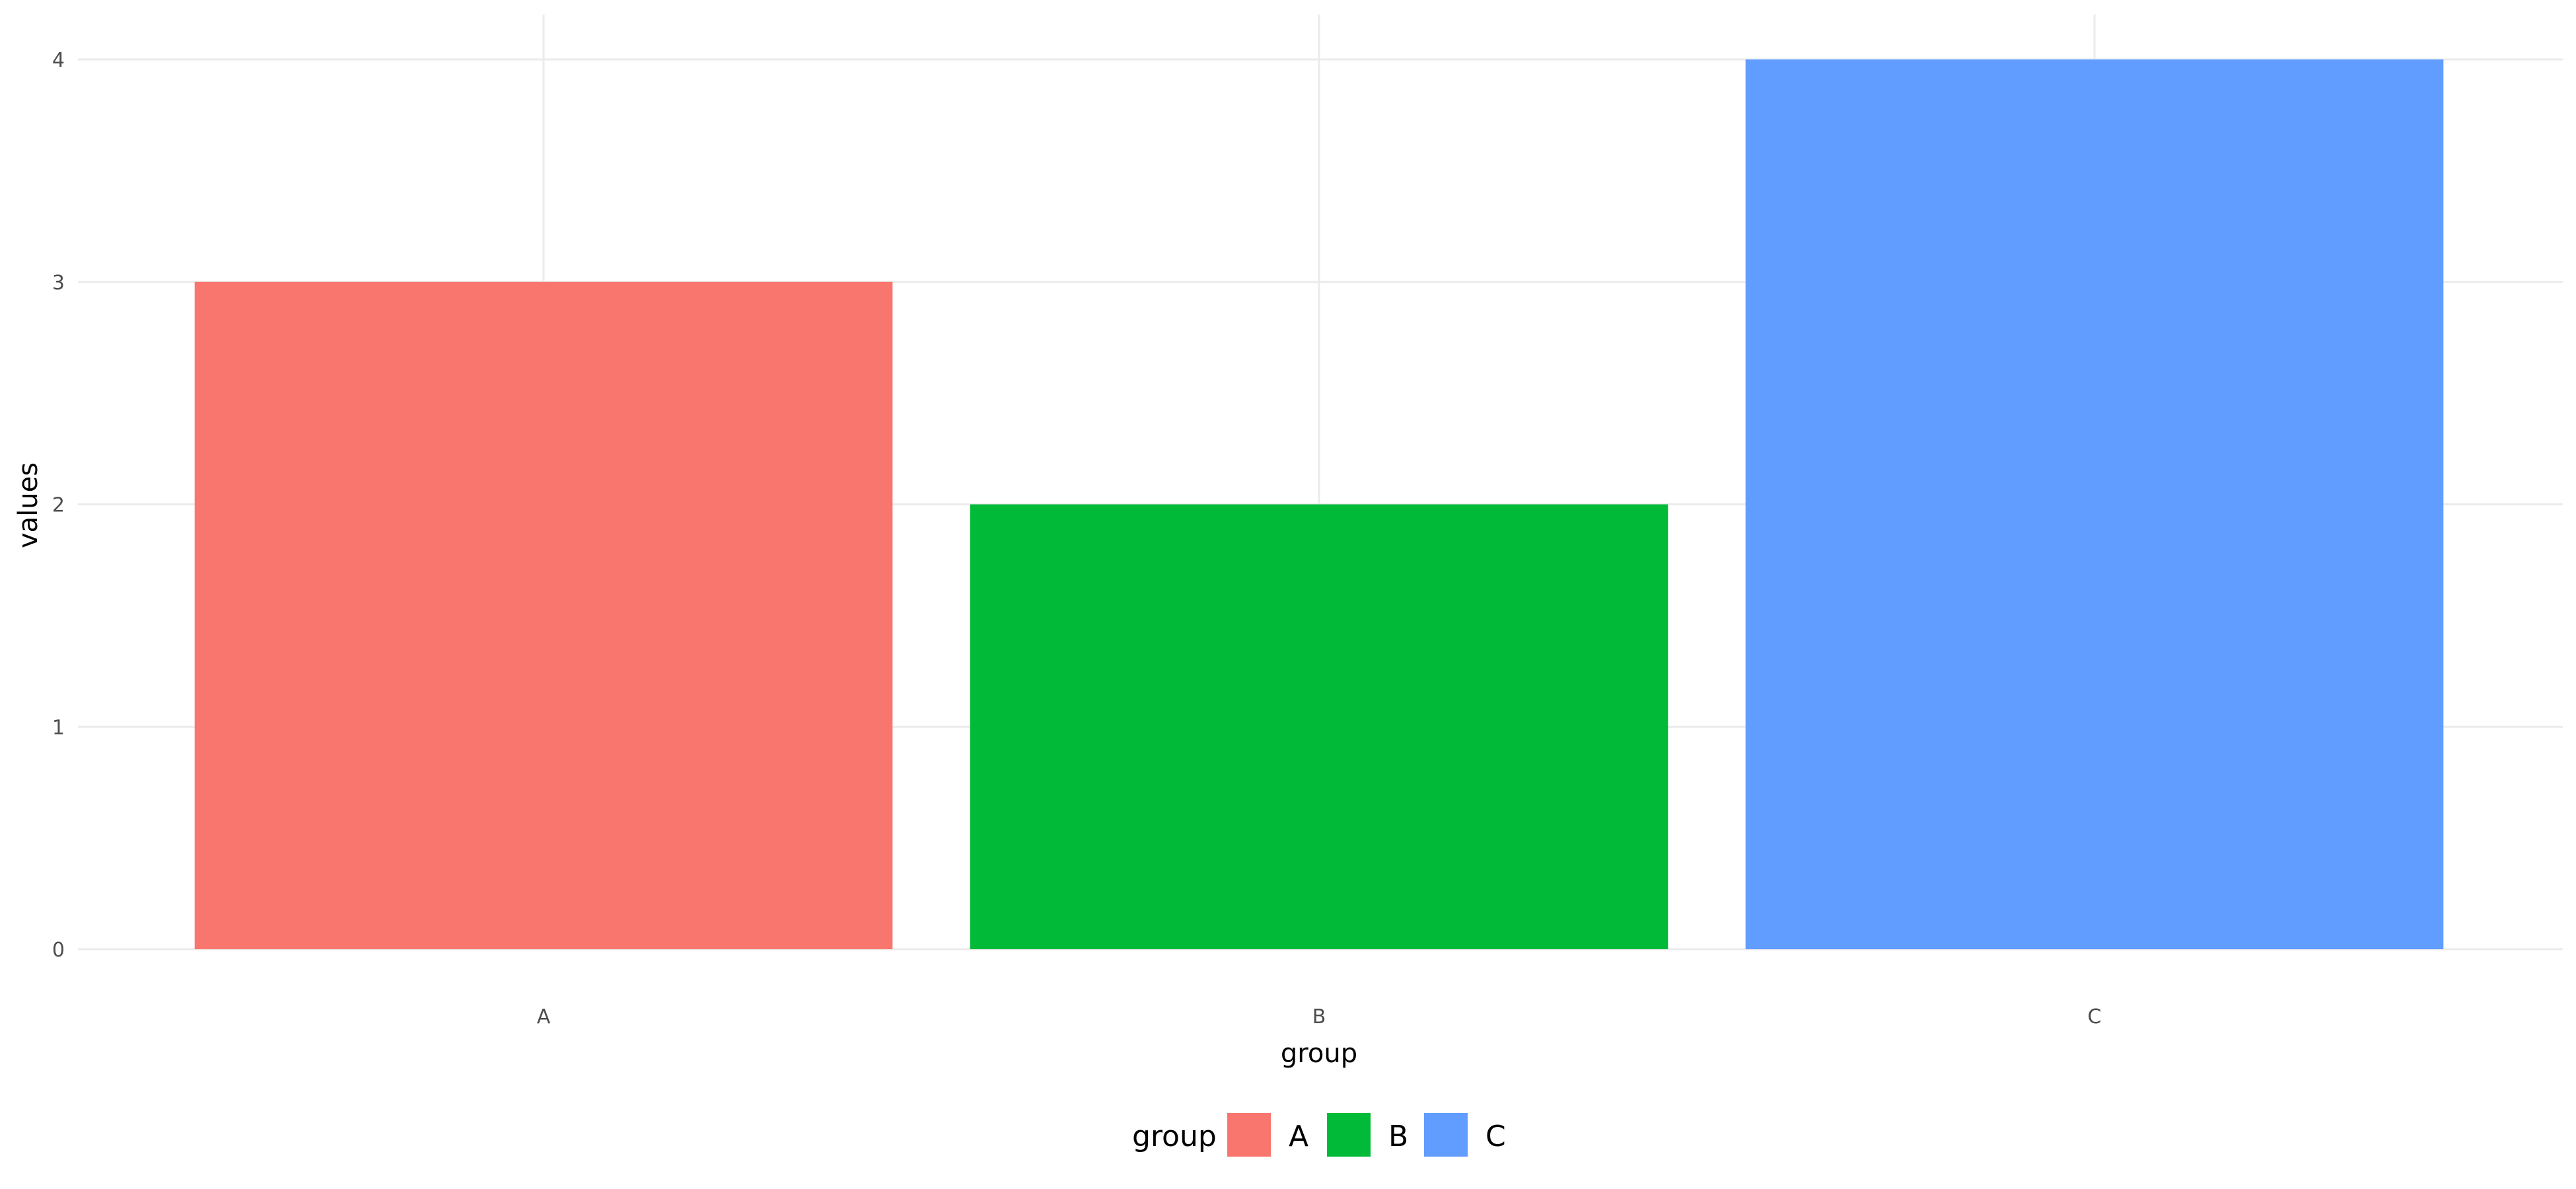 Image resolution: width=2576 pixels, height=1189 pixels. What do you see at coordinates (29, 505) in the screenshot?
I see `y-axis-title: values` at bounding box center [29, 505].